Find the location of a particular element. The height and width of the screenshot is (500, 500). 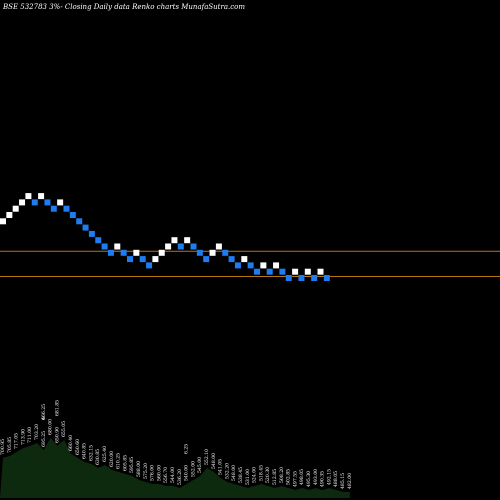

volume-extra-label: 666.25 is located at coordinates (44, 412).